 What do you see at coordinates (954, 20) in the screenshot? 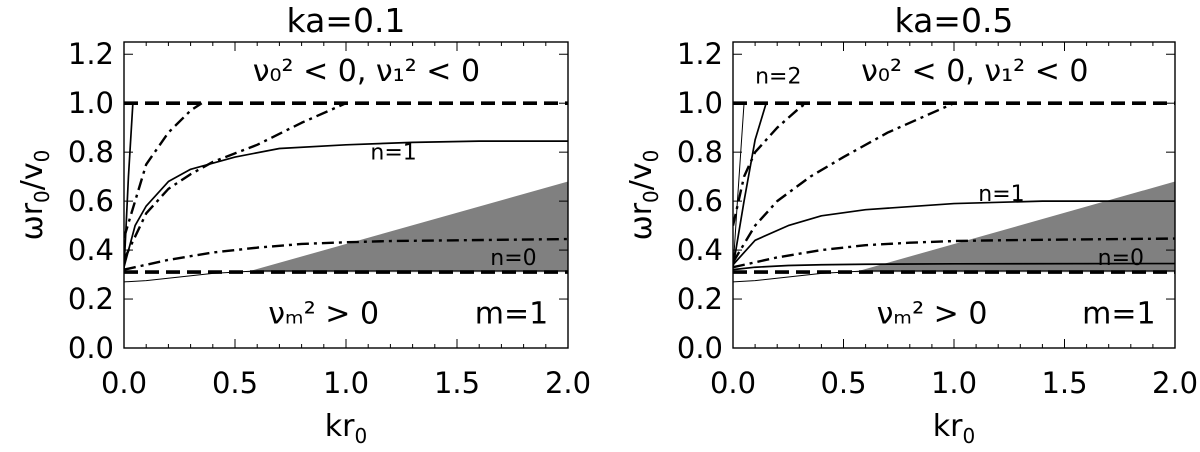
I see `chart-title: ka=0.5` at bounding box center [954, 20].